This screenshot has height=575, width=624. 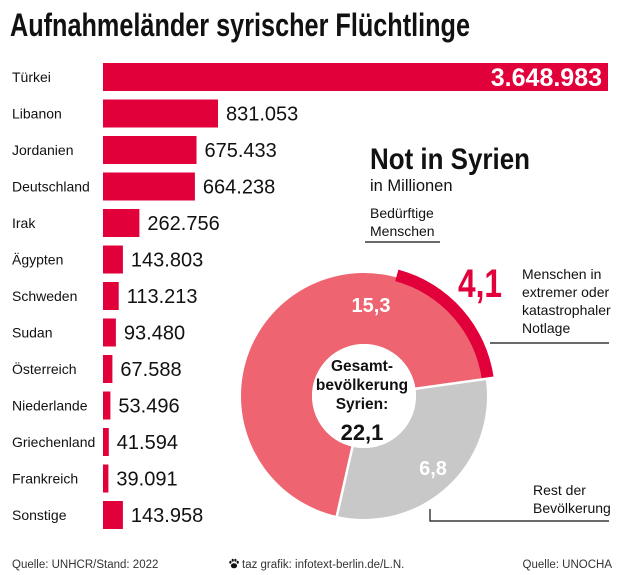 I want to click on center-label-line: Syrien:, so click(x=362, y=404).